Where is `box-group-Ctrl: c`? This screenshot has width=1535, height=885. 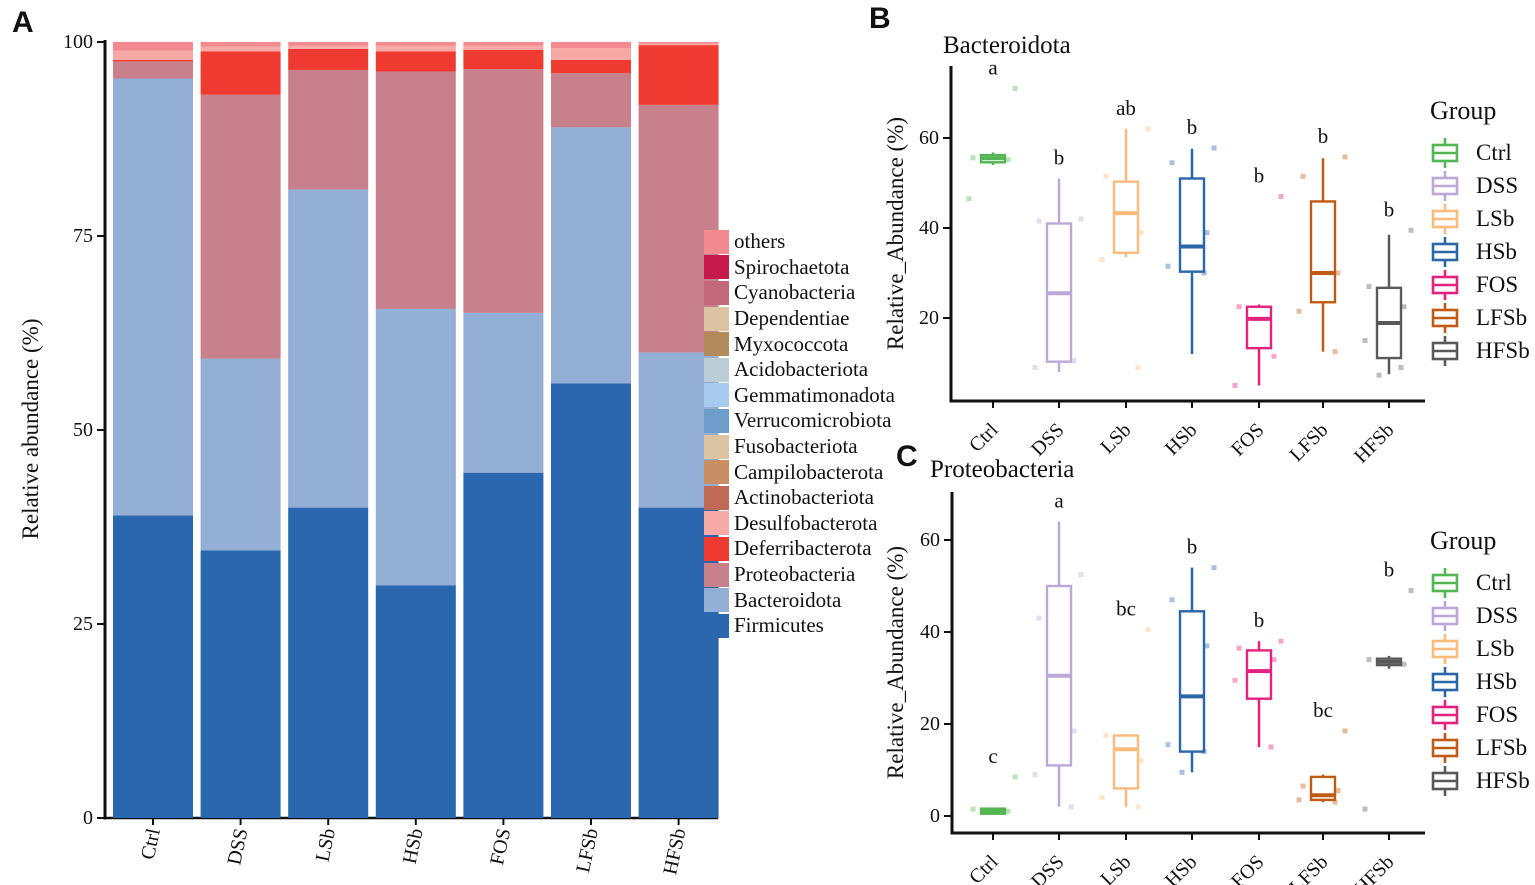 box-group-Ctrl: c is located at coordinates (994, 779).